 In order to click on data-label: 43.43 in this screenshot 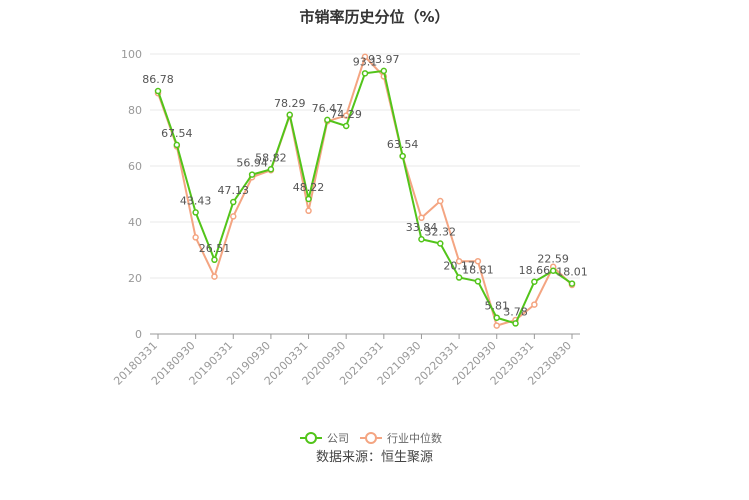, I will do `click(196, 200)`.